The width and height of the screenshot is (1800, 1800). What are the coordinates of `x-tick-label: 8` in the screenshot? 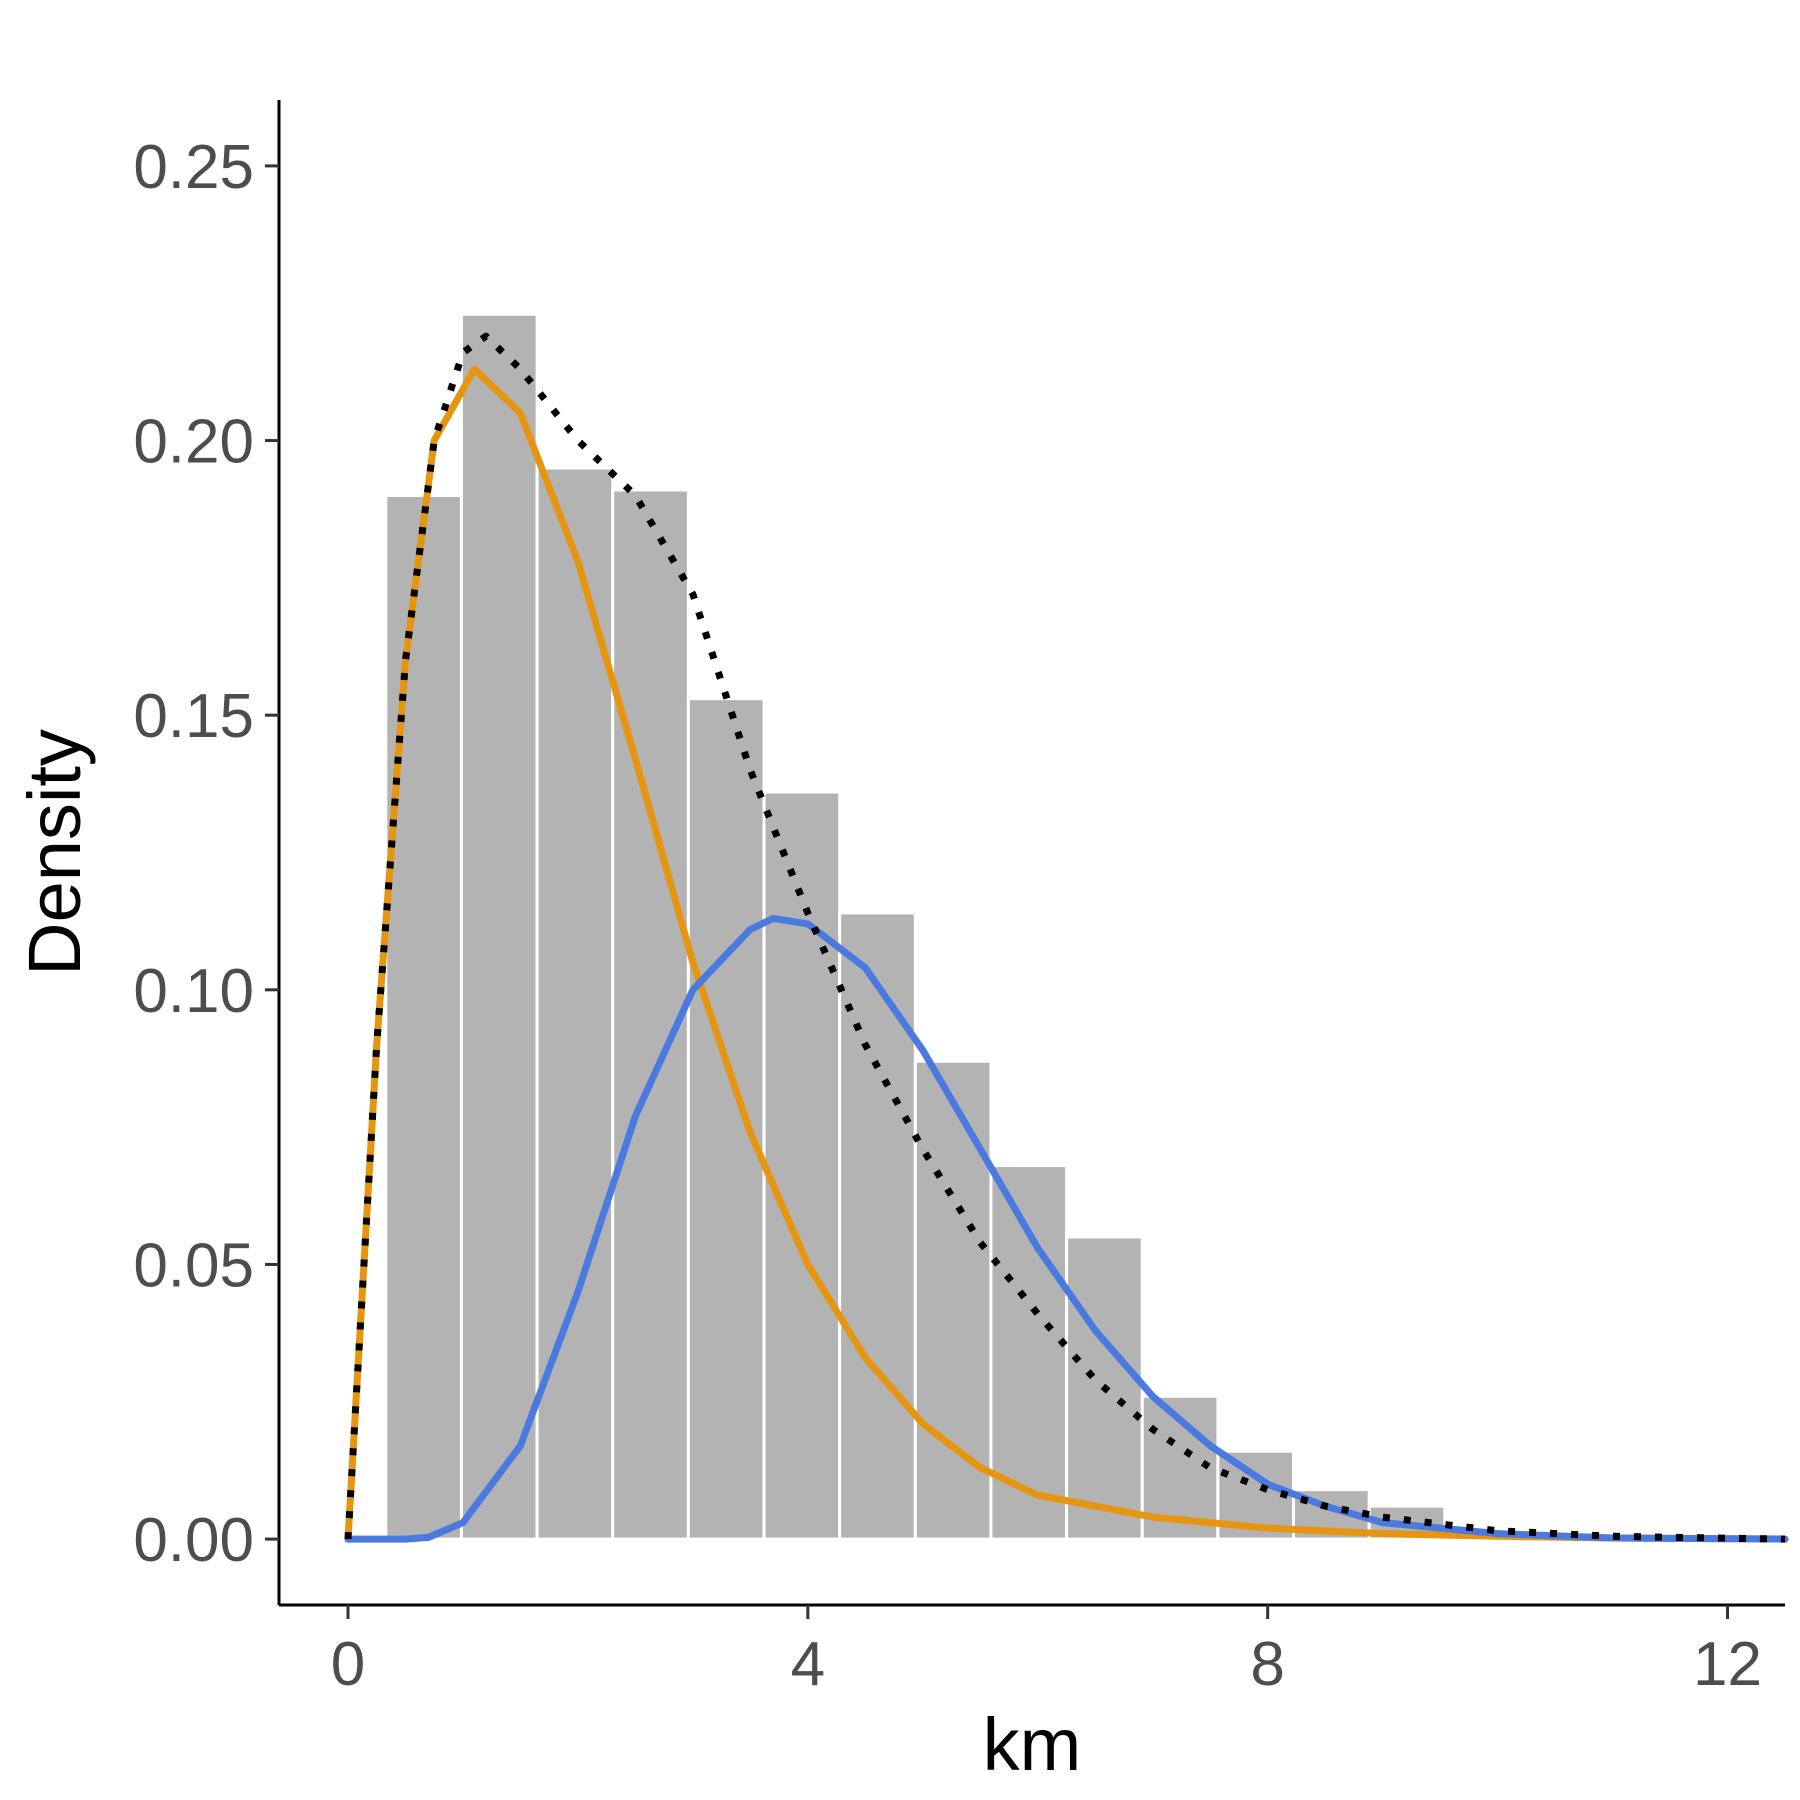 It's located at (1267, 1664).